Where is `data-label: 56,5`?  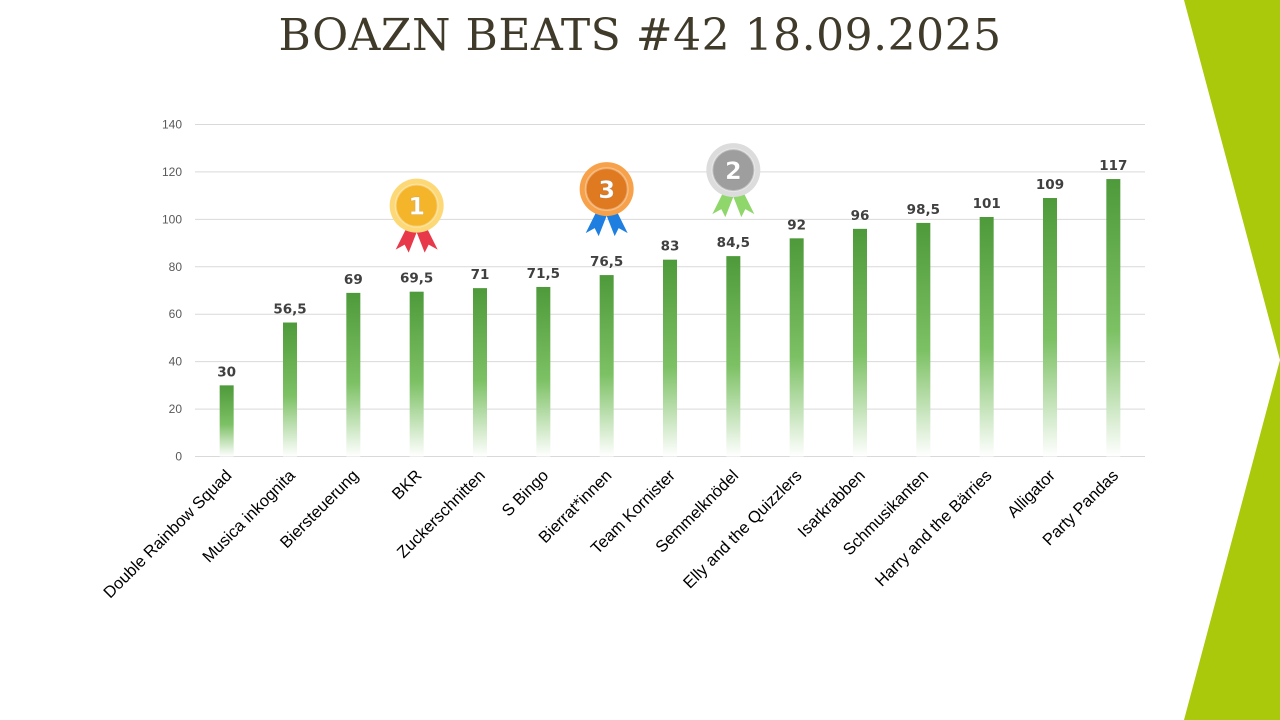 data-label: 56,5 is located at coordinates (289, 310).